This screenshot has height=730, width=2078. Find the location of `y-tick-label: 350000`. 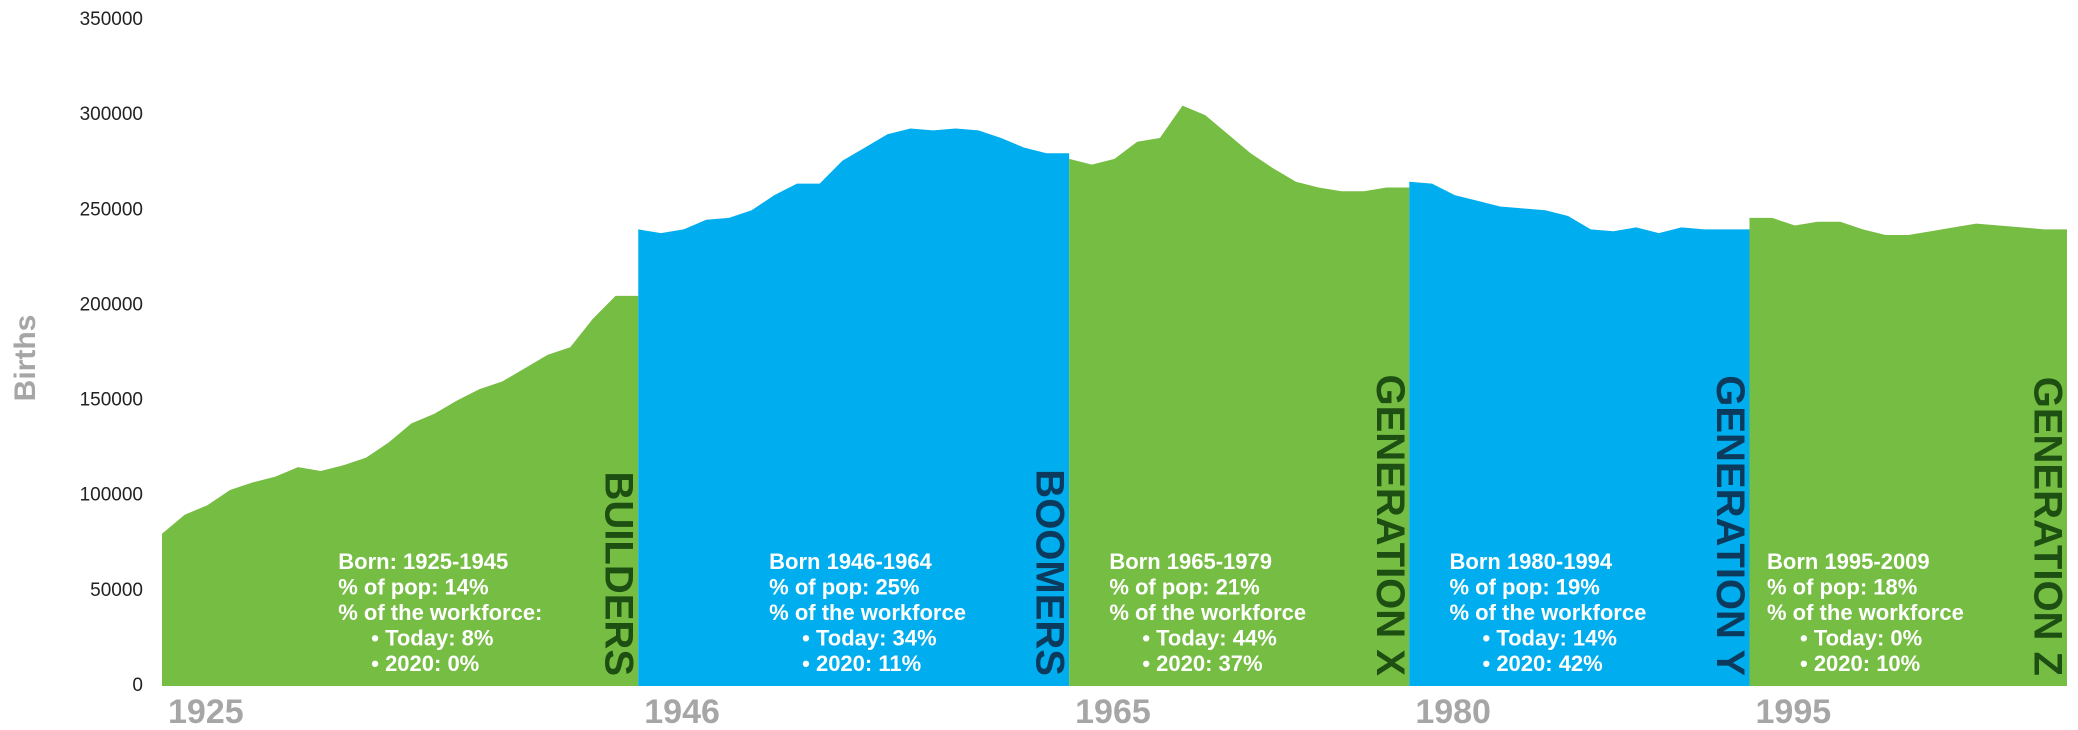

y-tick-label: 350000 is located at coordinates (111, 19).